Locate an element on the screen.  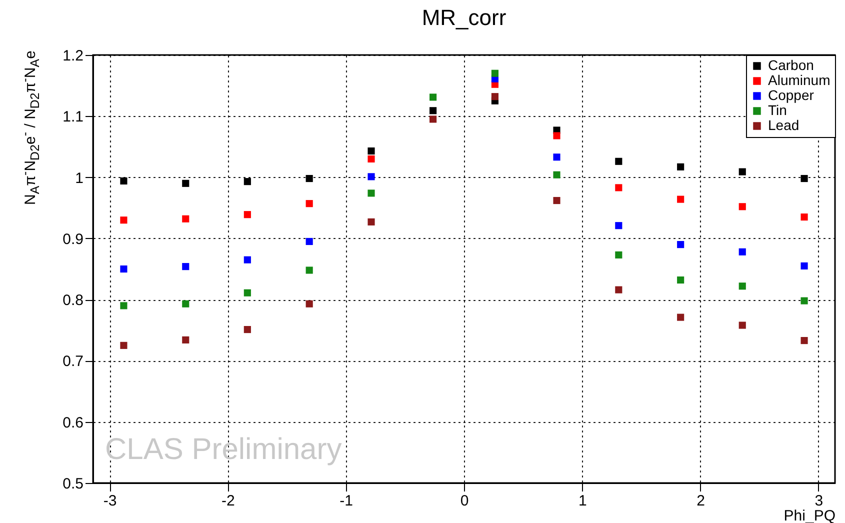
y-tick-label: 0.7 is located at coordinates (73, 361).